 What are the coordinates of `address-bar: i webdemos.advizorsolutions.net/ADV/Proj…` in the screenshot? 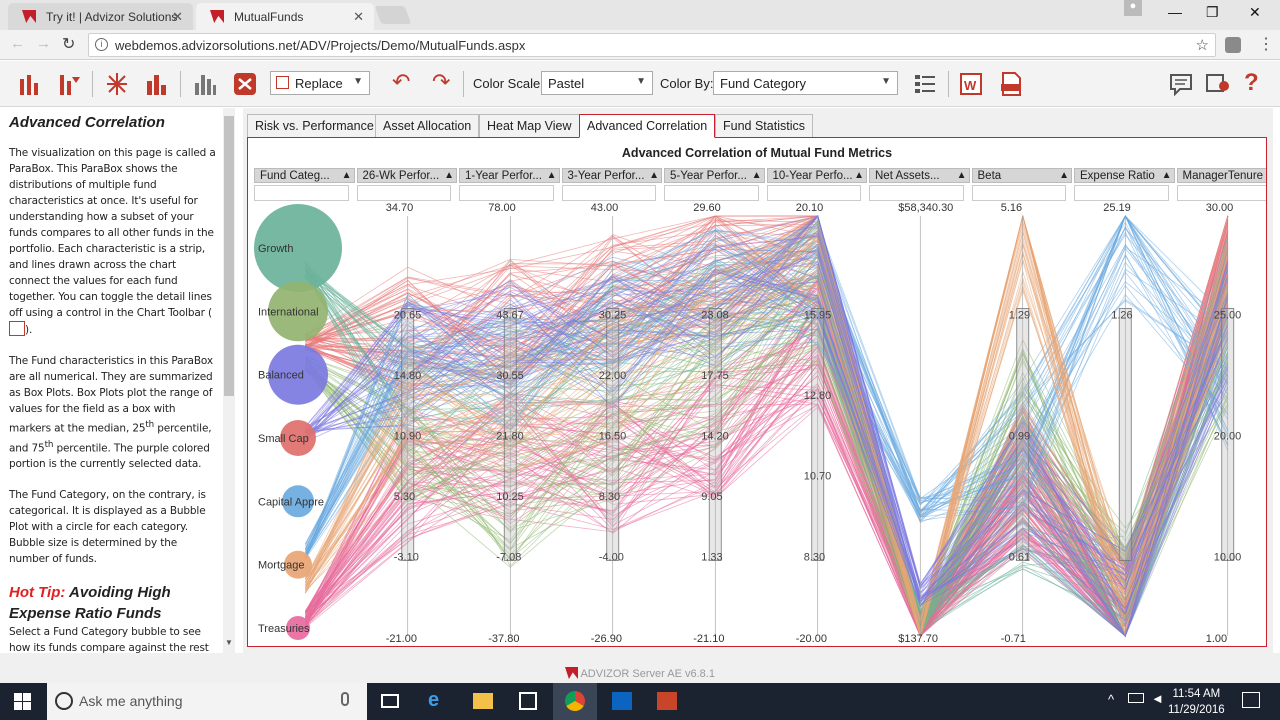 It's located at (652, 45).